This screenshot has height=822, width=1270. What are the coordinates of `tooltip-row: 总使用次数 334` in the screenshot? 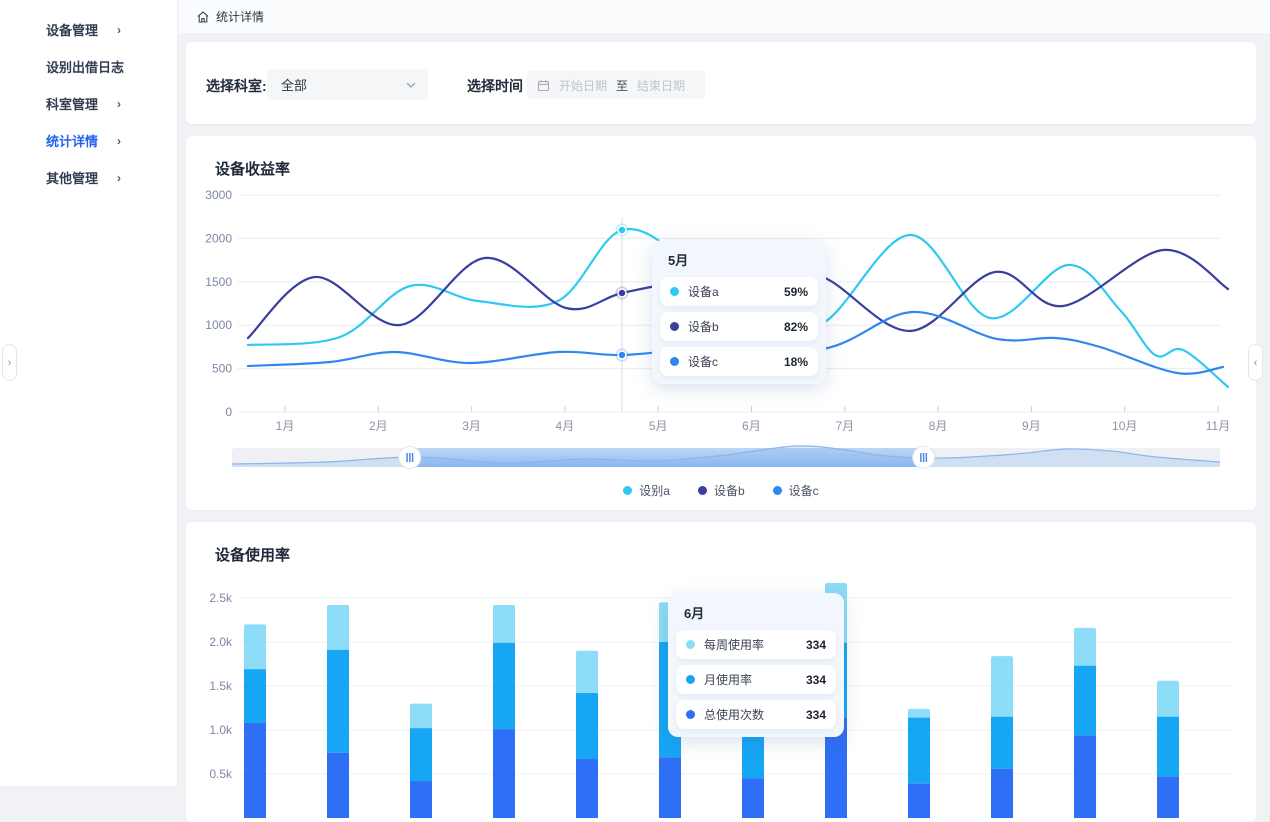 It's located at (756, 714).